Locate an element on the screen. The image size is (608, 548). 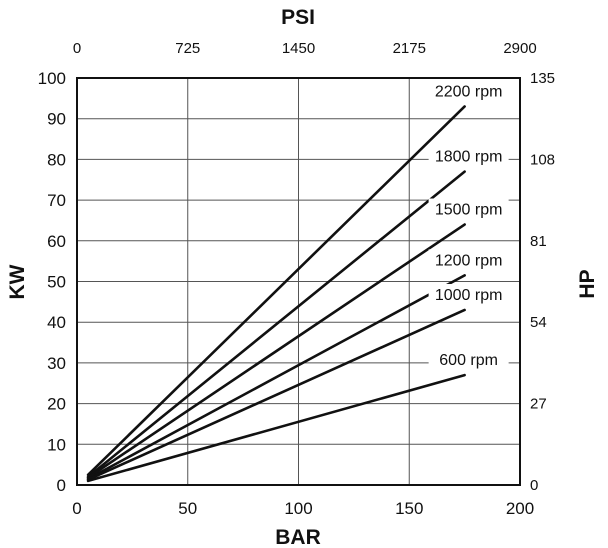
x-top-tick-label: 2175 is located at coordinates (409, 48).